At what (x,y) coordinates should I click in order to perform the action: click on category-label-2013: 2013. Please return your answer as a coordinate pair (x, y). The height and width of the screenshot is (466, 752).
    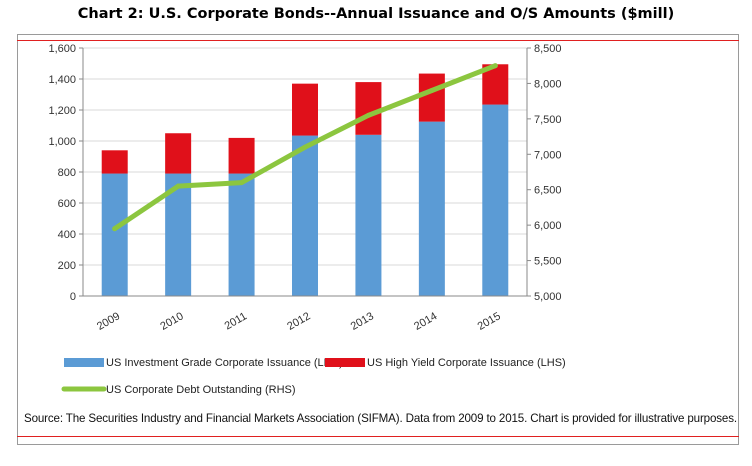
    Looking at the image, I should click on (362, 321).